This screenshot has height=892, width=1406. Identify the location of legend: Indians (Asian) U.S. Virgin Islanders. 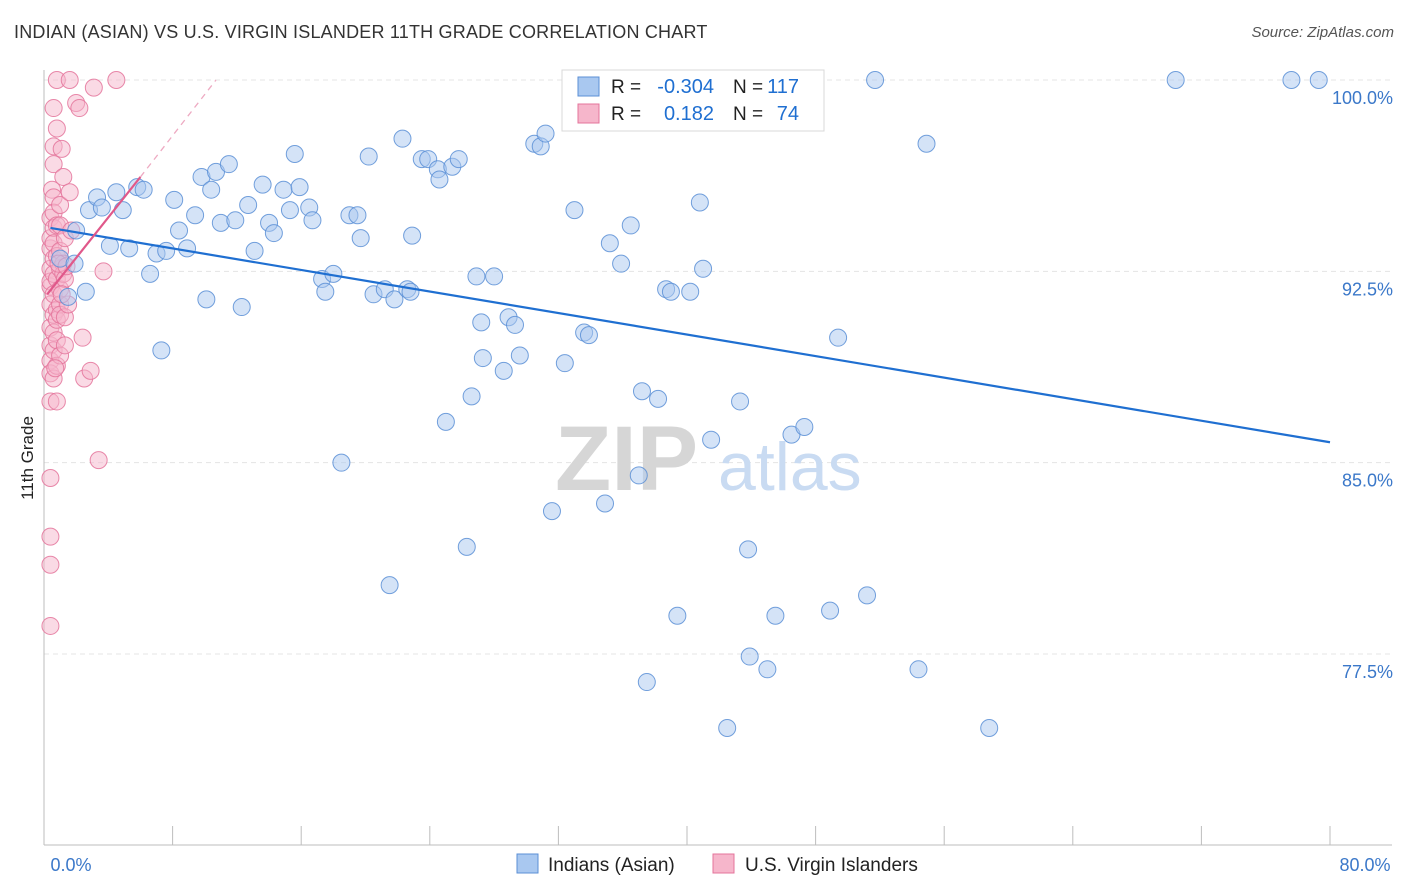
(717, 864).